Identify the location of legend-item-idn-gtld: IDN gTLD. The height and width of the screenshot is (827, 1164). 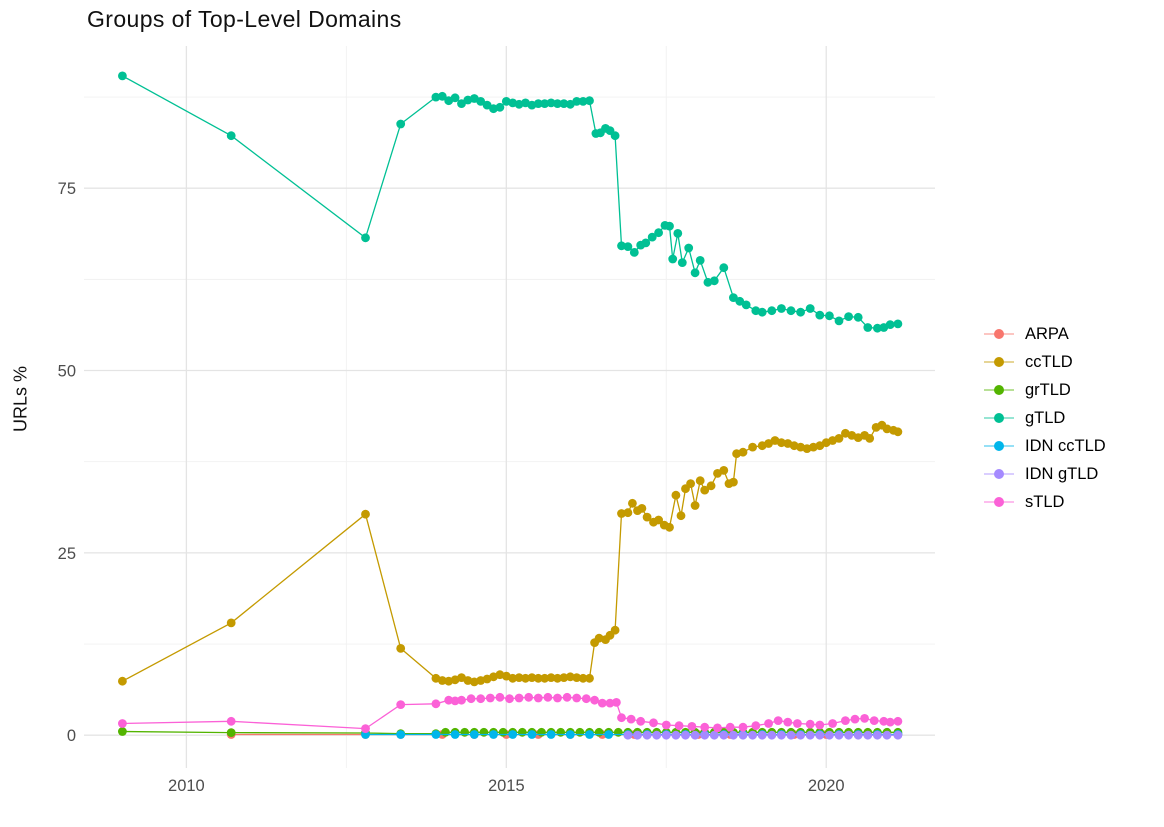
(1044, 474).